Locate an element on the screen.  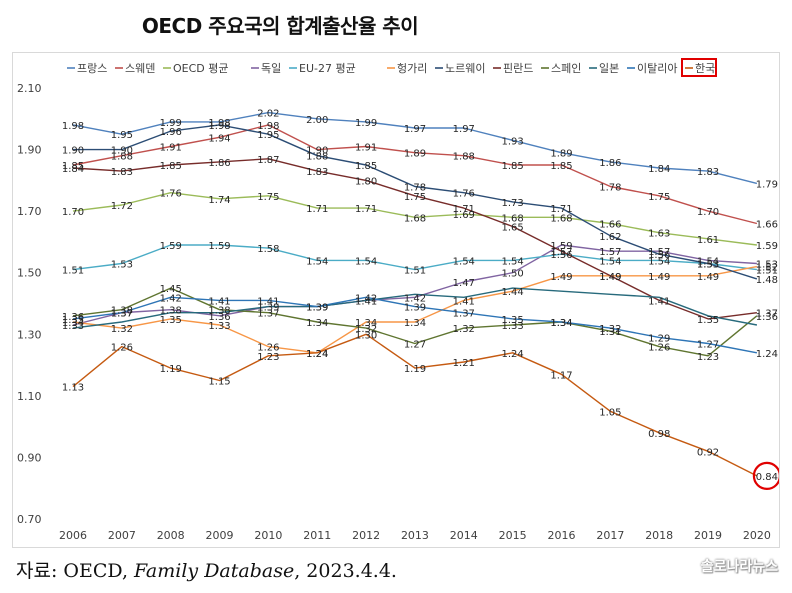
legend-entry: 노르웨이 is located at coordinates (465, 68).